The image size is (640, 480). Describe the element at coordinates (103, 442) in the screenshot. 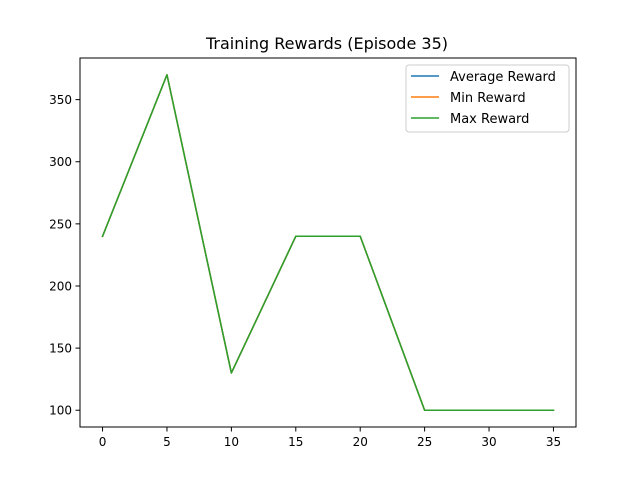

I see `x-tick-label-0: 0` at that location.